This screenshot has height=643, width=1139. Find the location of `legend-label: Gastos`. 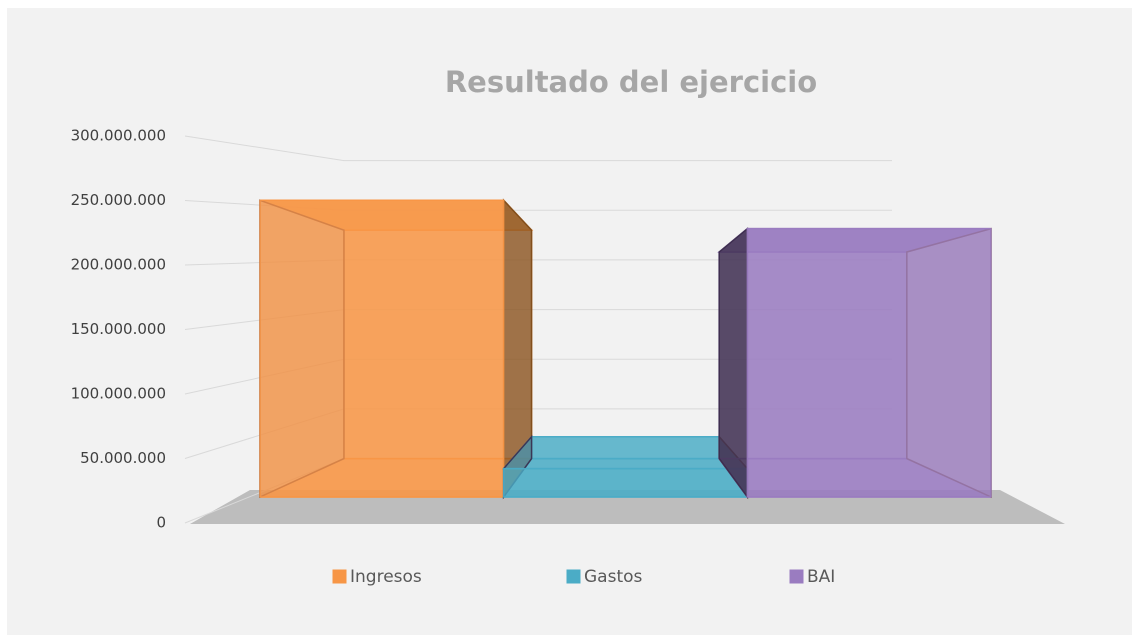

legend-label: Gastos is located at coordinates (613, 577).